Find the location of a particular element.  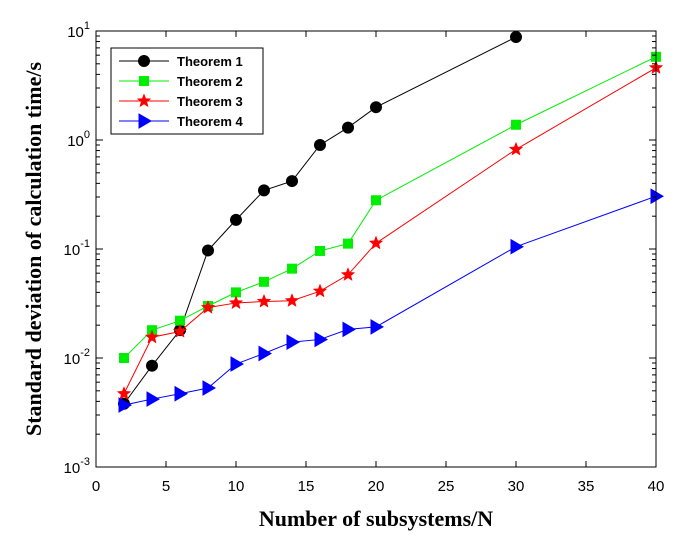

x-axis-label: Number of subsystems/N is located at coordinates (376, 518).